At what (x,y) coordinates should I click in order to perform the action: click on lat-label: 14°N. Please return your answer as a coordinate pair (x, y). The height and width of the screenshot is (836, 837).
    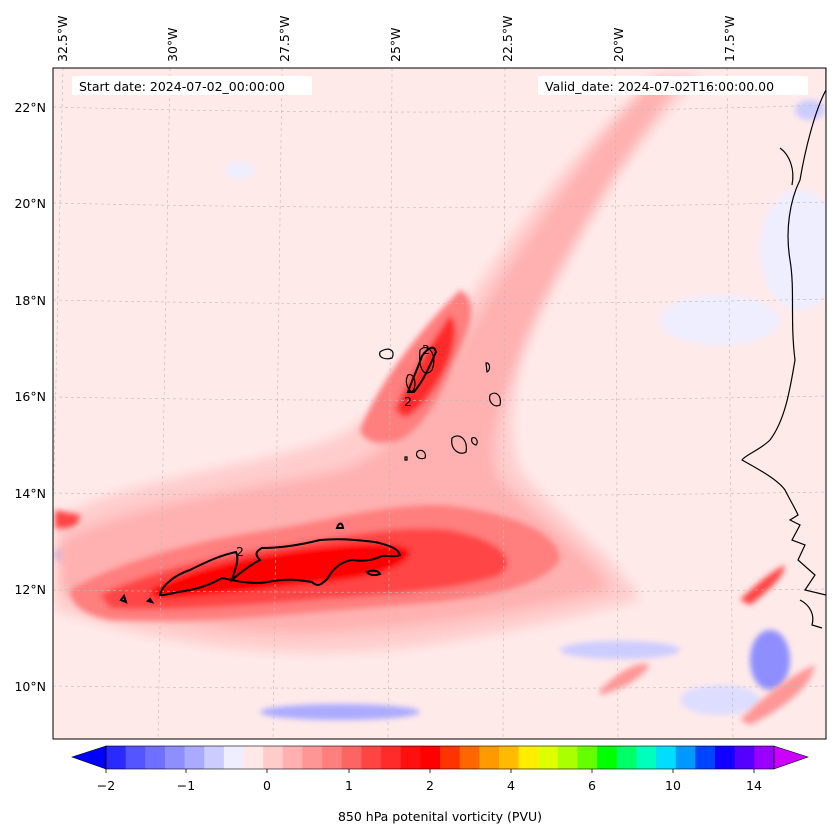
    Looking at the image, I should click on (30, 493).